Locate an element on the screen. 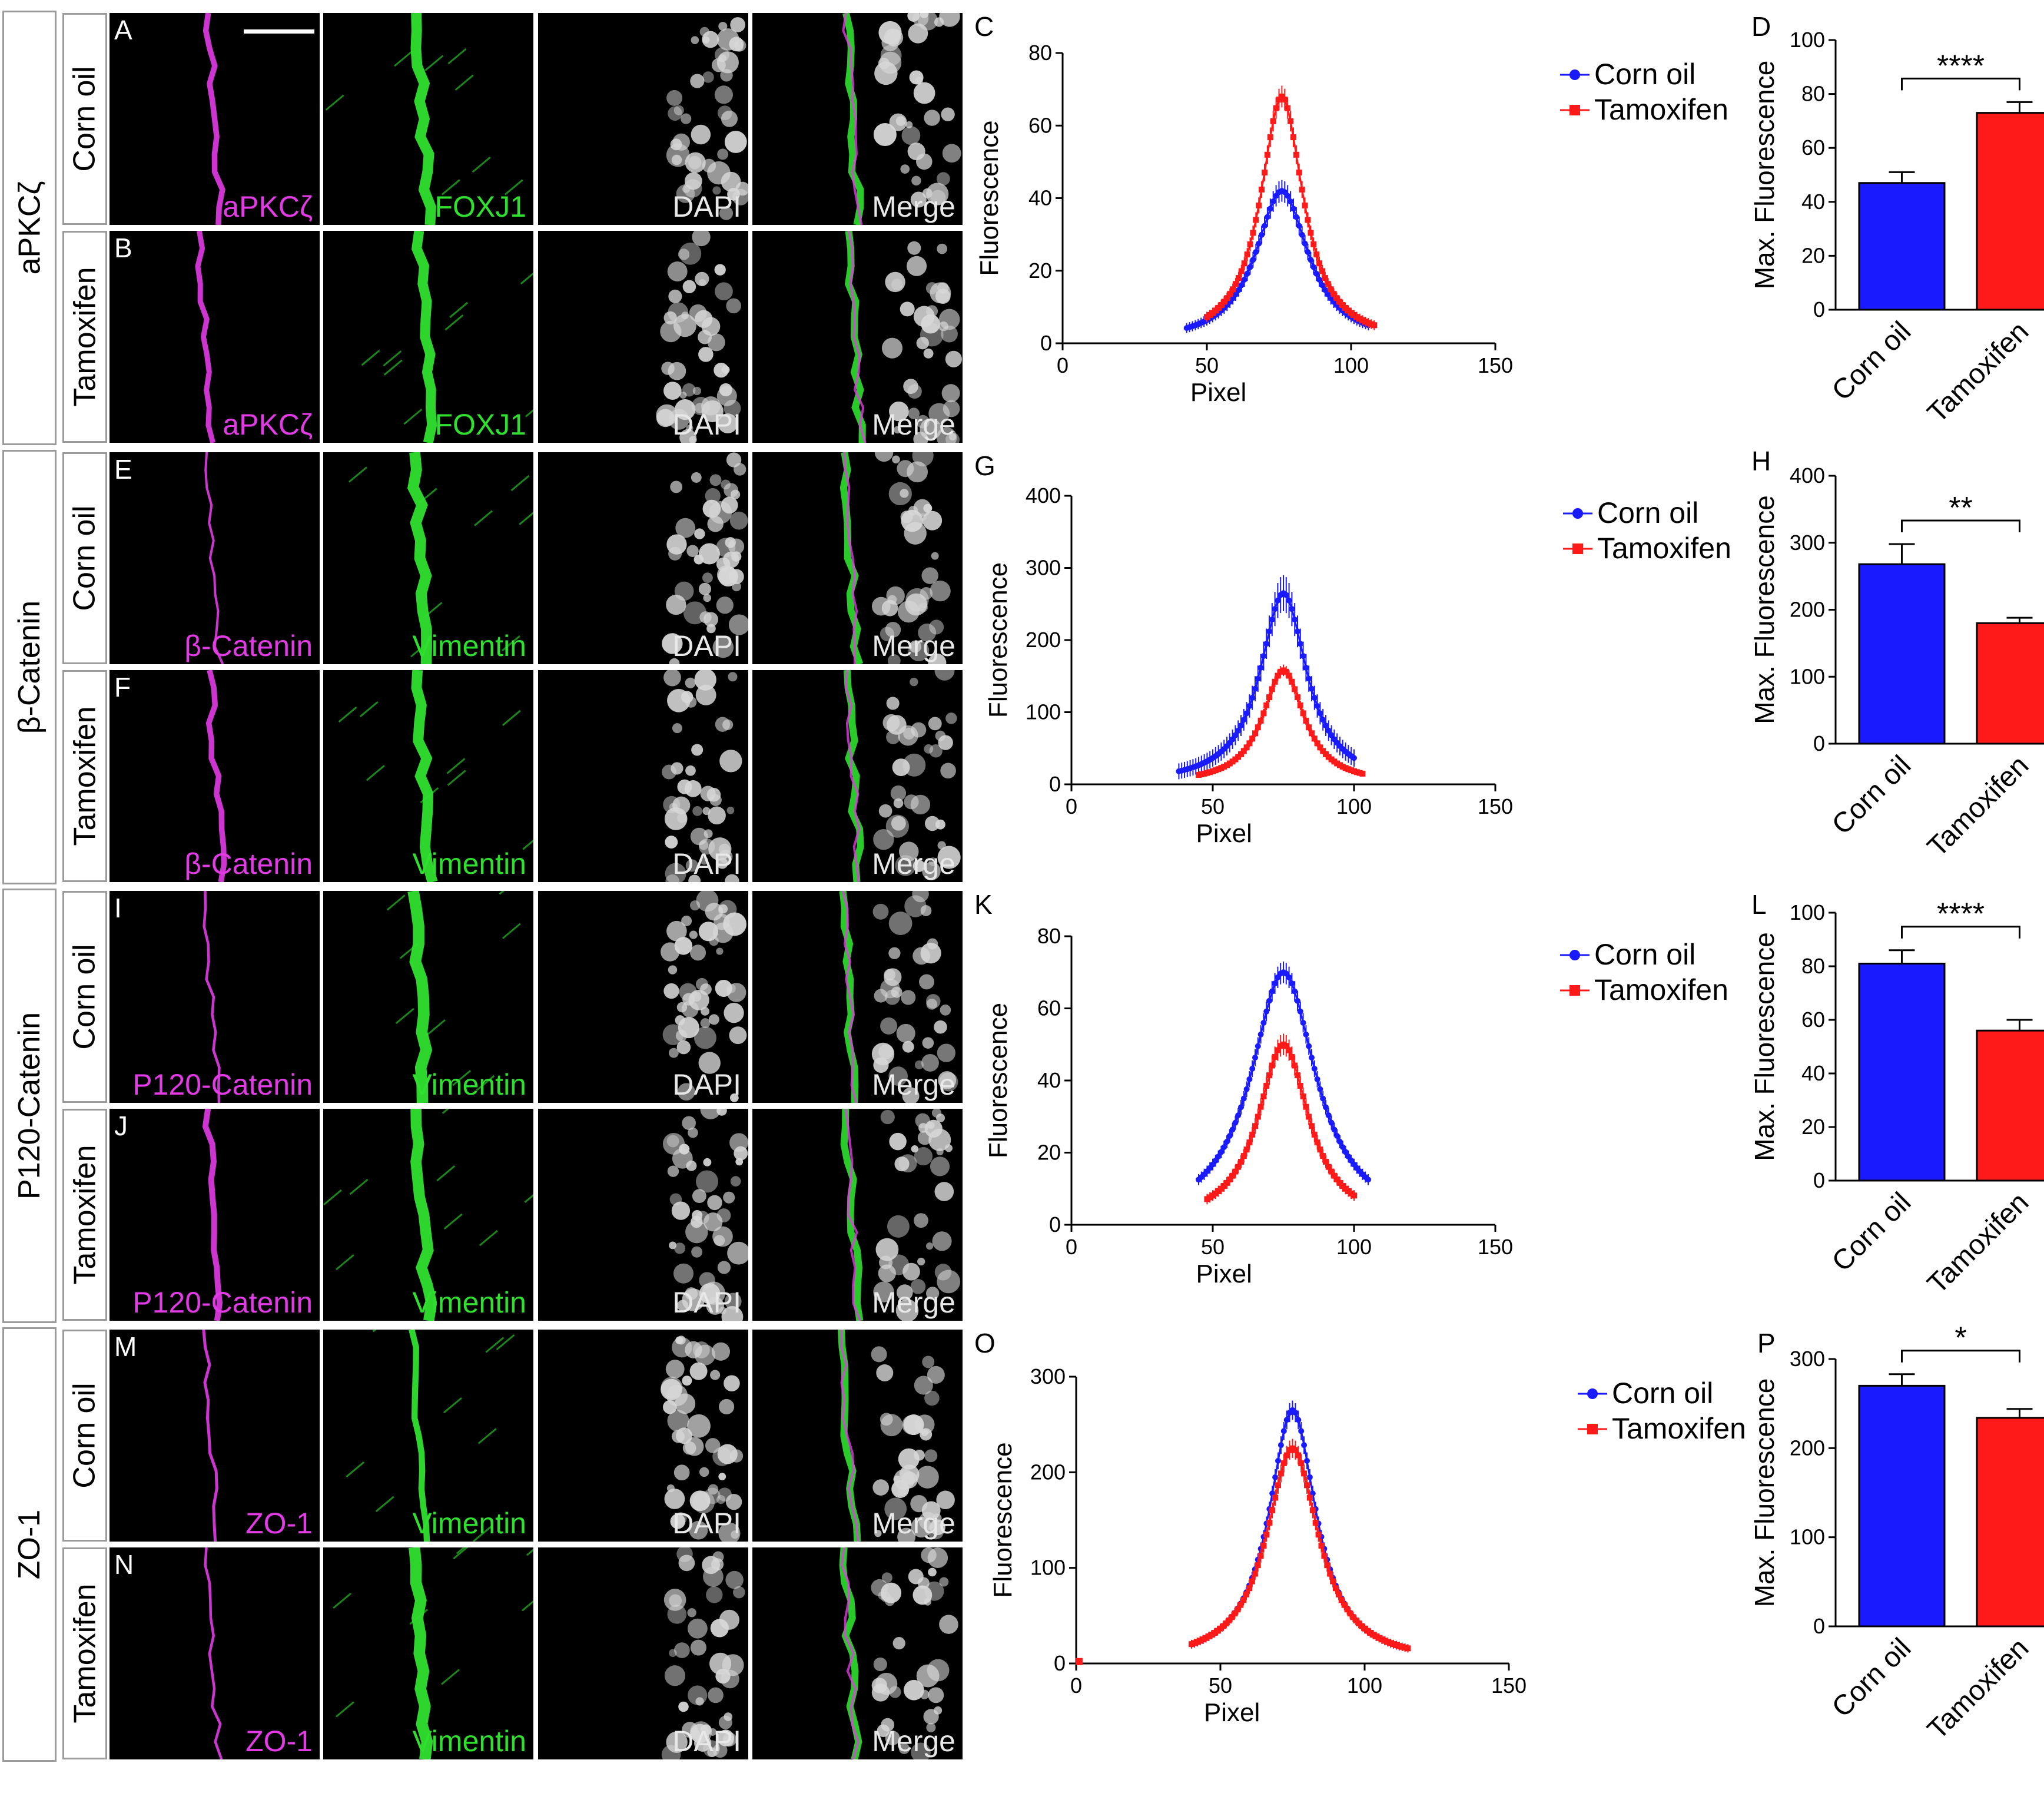 This screenshot has width=2044, height=1803. condition-label: Corn oil is located at coordinates (84, 997).